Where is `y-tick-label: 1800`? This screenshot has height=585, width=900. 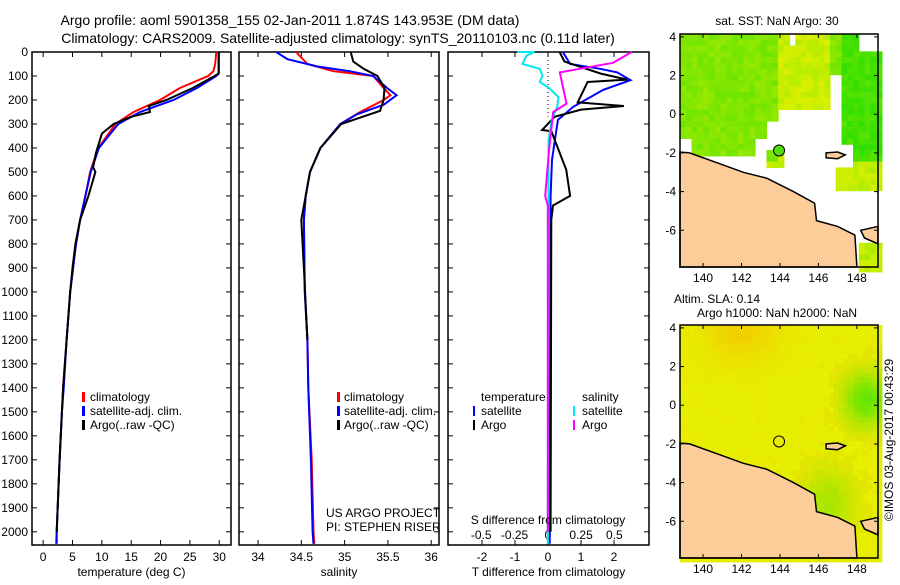
y-tick-label: 1800 is located at coordinates (14, 484).